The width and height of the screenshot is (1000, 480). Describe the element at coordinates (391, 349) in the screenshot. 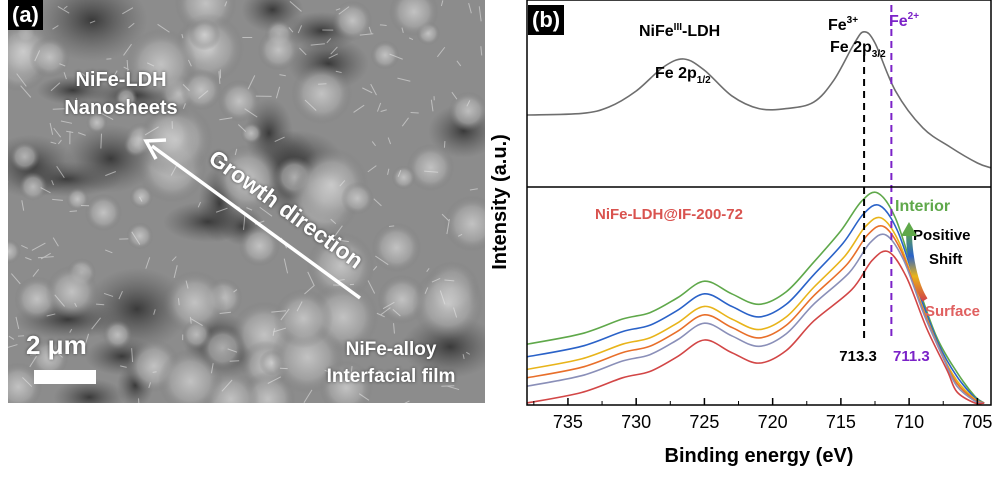

I see `film-line1: NiFe-alloy` at that location.